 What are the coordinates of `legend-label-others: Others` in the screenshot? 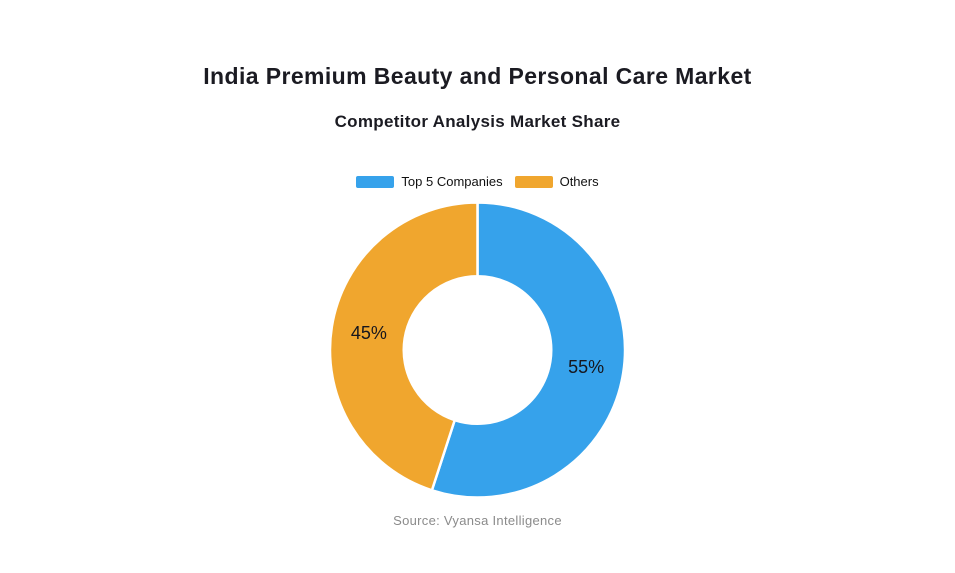 It's located at (579, 181).